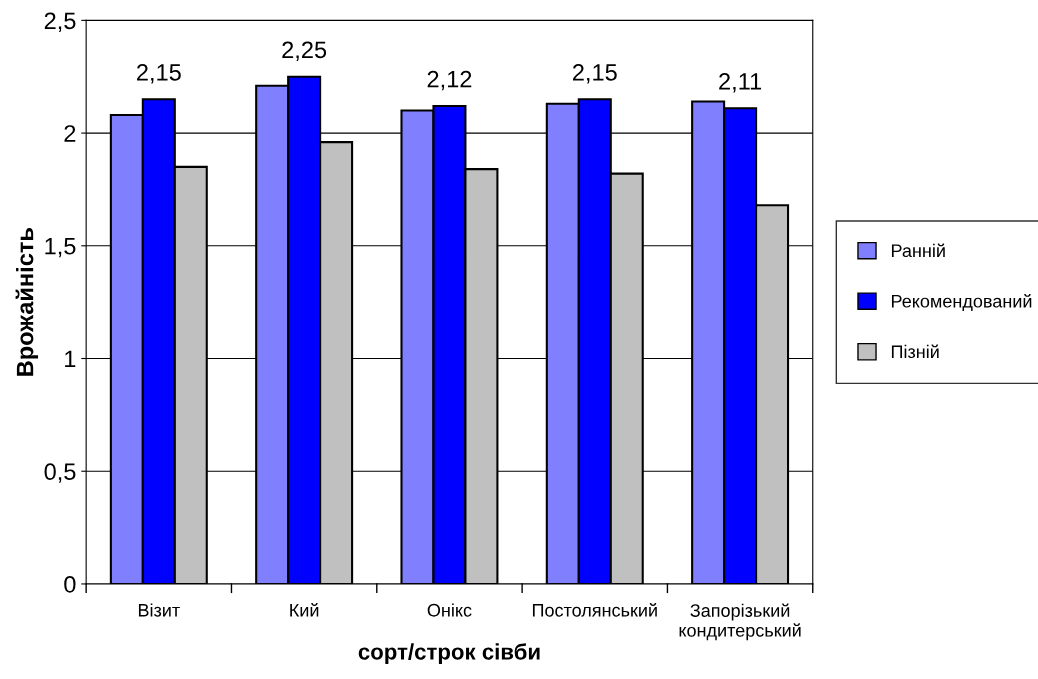 The image size is (1038, 679). What do you see at coordinates (961, 303) in the screenshot?
I see `legend-label: Рекомендований` at bounding box center [961, 303].